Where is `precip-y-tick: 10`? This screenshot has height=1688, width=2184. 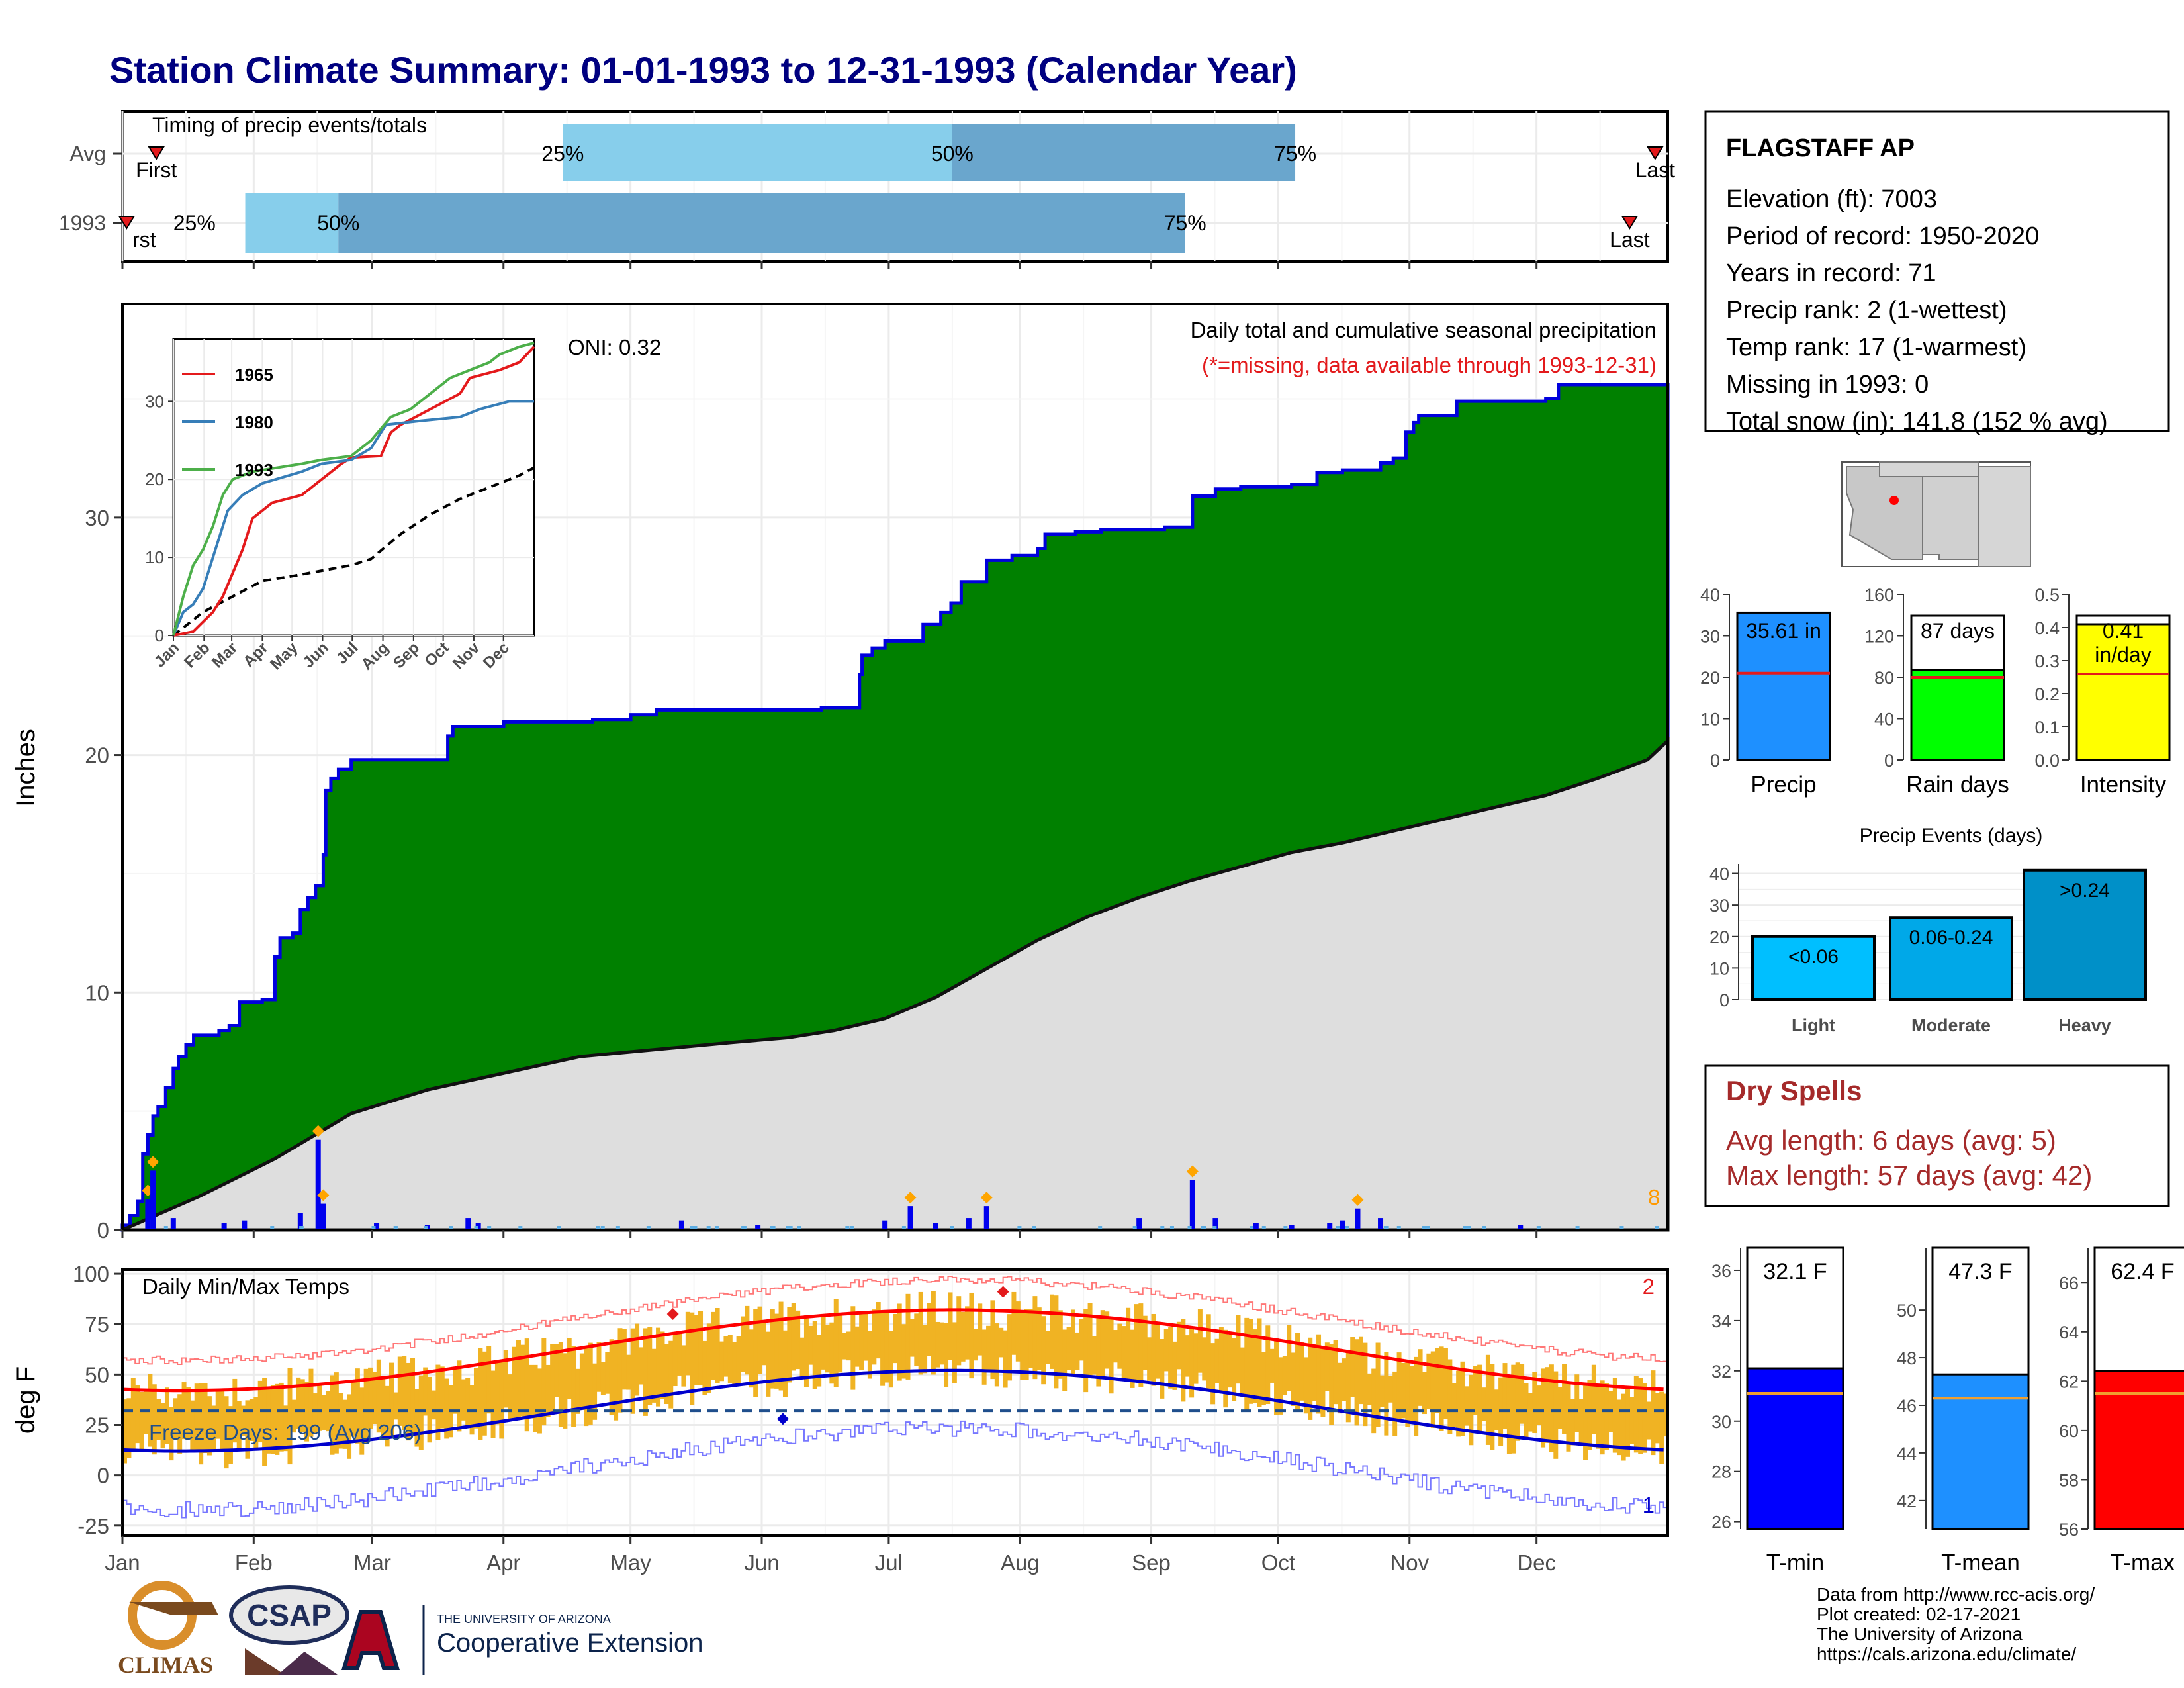
precip-y-tick: 10 is located at coordinates (97, 992).